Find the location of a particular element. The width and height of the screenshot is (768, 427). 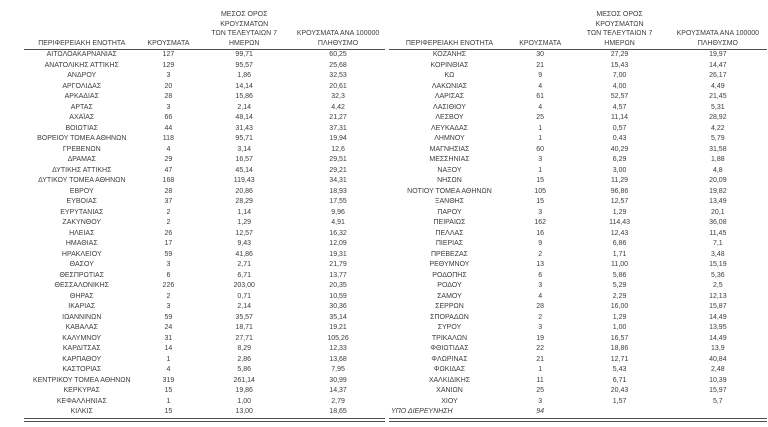

table-row: ΚΑΡΠΑΘΟΥ 1 2,86 13,68 is located at coordinates (204, 360).